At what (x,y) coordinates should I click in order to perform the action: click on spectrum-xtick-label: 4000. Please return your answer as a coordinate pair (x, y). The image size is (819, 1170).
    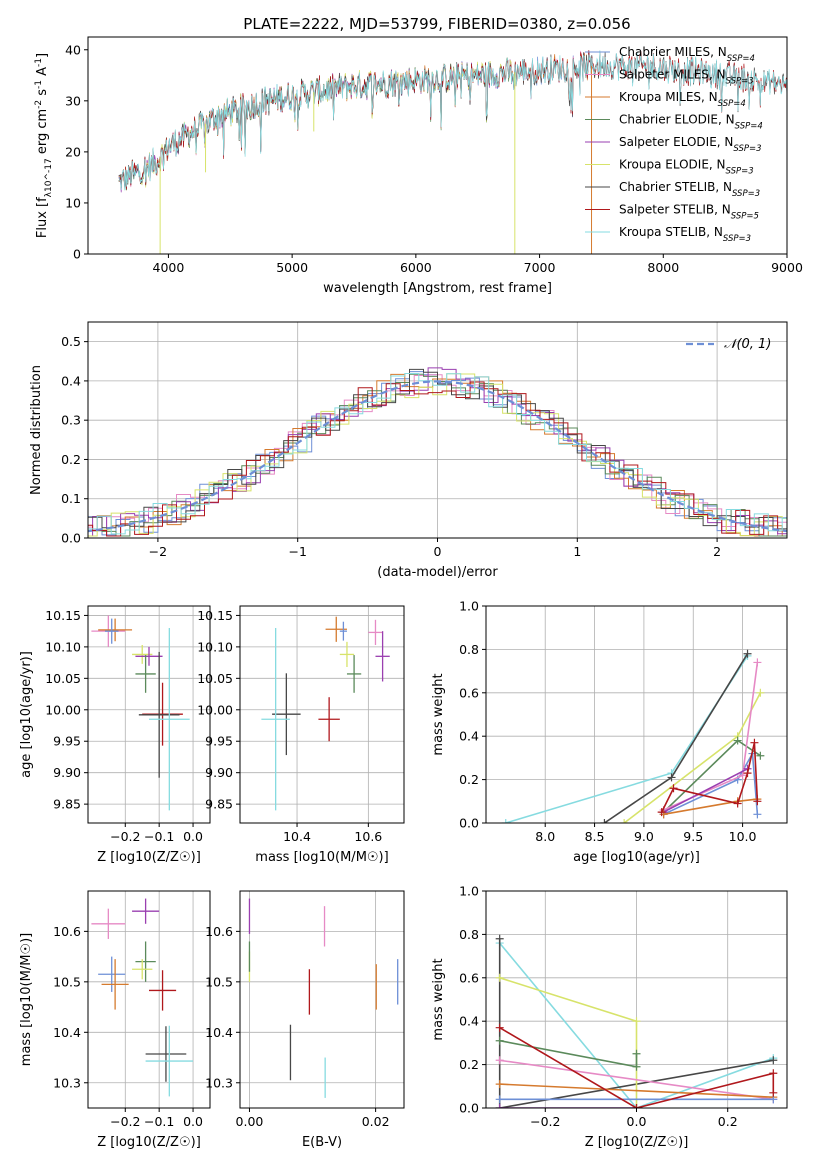
    Looking at the image, I should click on (169, 267).